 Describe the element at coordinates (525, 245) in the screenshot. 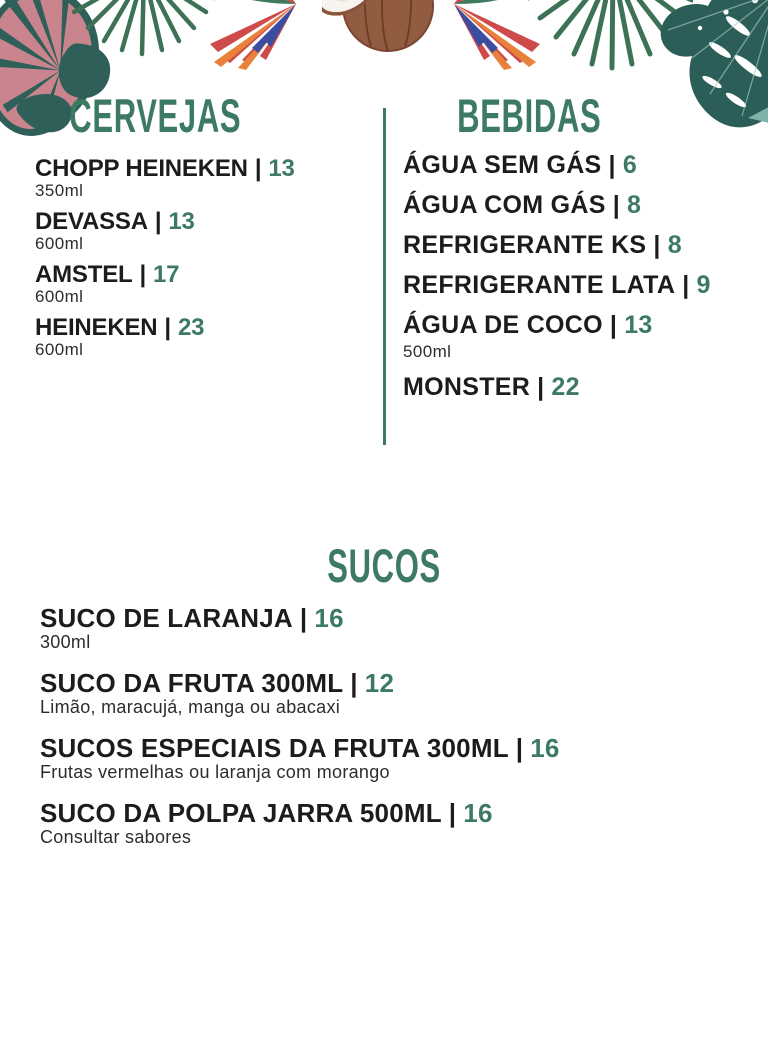

I see `item-name: REFRIGERANTE KS` at that location.